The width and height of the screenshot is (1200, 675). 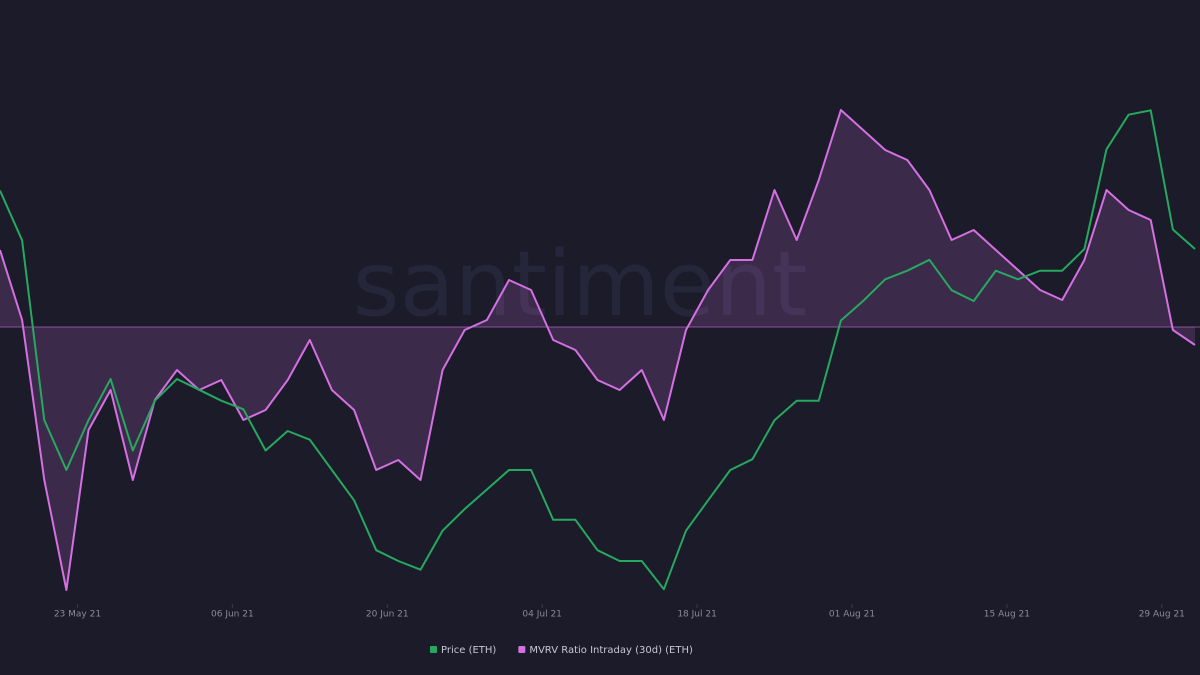 I want to click on legend-label: Price (ETH), so click(x=468, y=650).